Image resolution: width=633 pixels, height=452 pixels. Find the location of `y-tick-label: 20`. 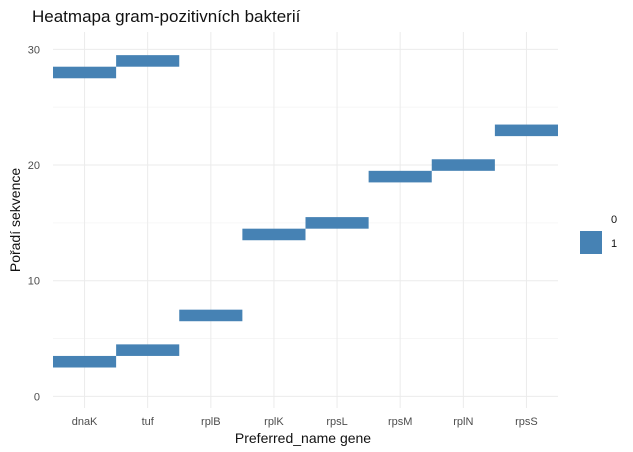

y-tick-label: 20 is located at coordinates (34, 166).